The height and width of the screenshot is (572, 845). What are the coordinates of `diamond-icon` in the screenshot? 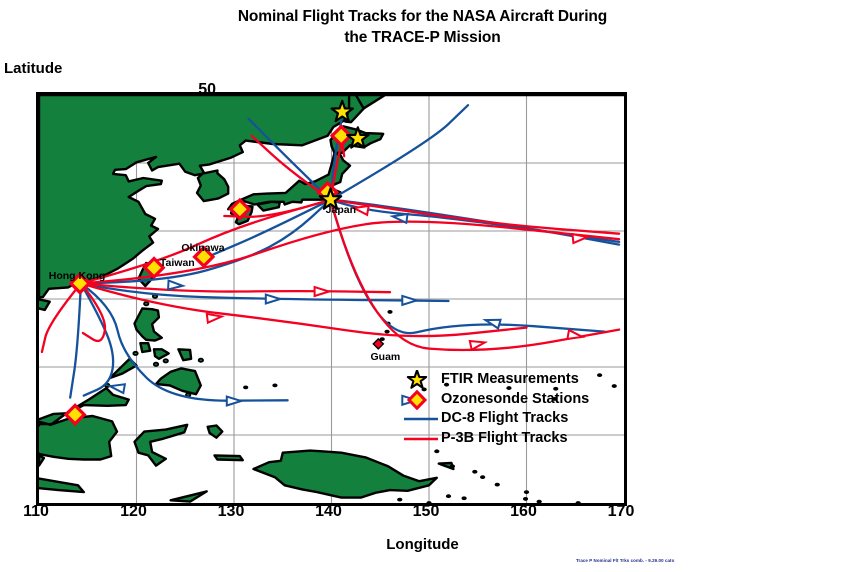 It's located at (421, 399).